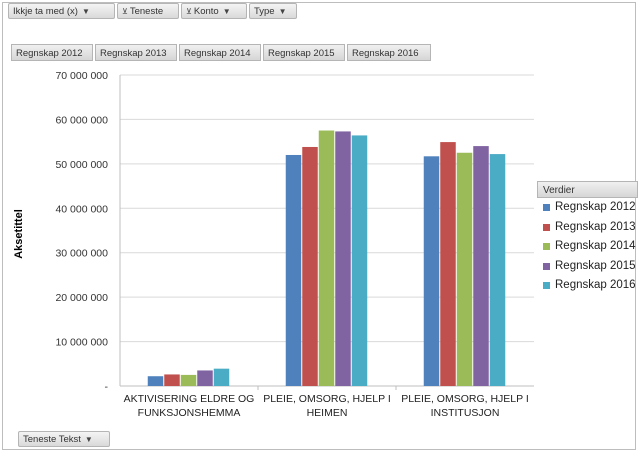 The width and height of the screenshot is (638, 452). What do you see at coordinates (52, 439) in the screenshot?
I see `field-teneste-tekst-label: Teneste Tekst` at bounding box center [52, 439].